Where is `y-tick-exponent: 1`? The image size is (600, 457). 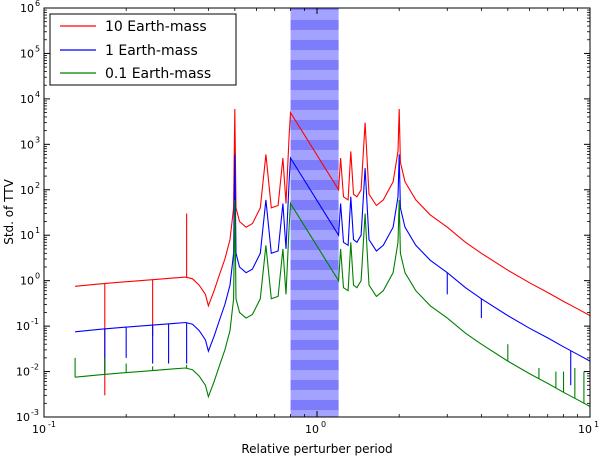 y-tick-exponent: 1 is located at coordinates (37, 230).